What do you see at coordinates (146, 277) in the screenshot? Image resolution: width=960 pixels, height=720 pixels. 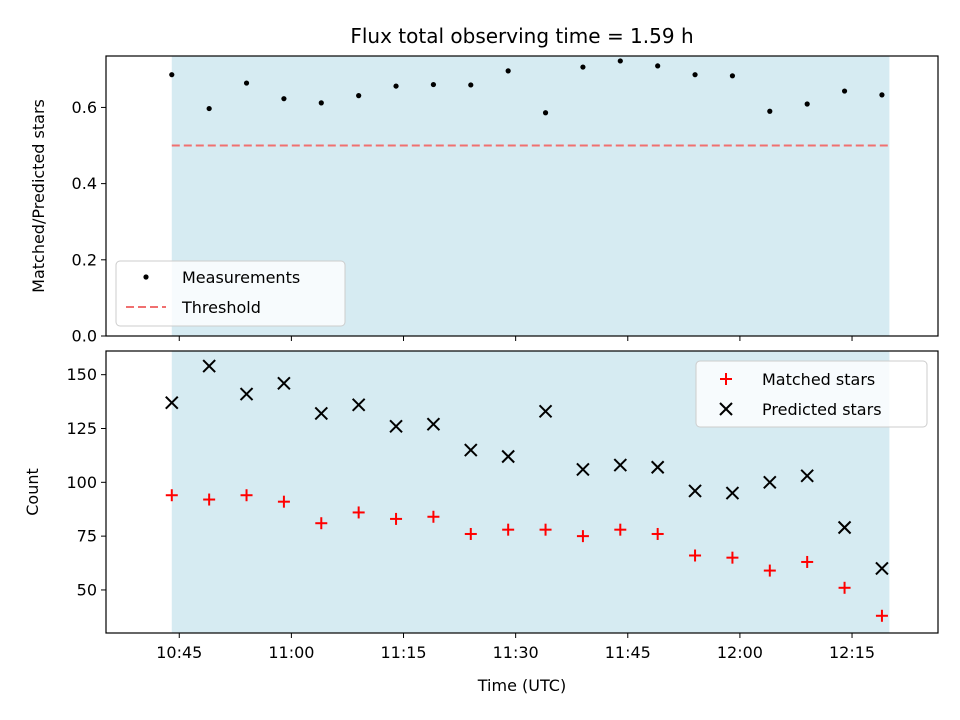 I see `legend-marker-measurements` at bounding box center [146, 277].